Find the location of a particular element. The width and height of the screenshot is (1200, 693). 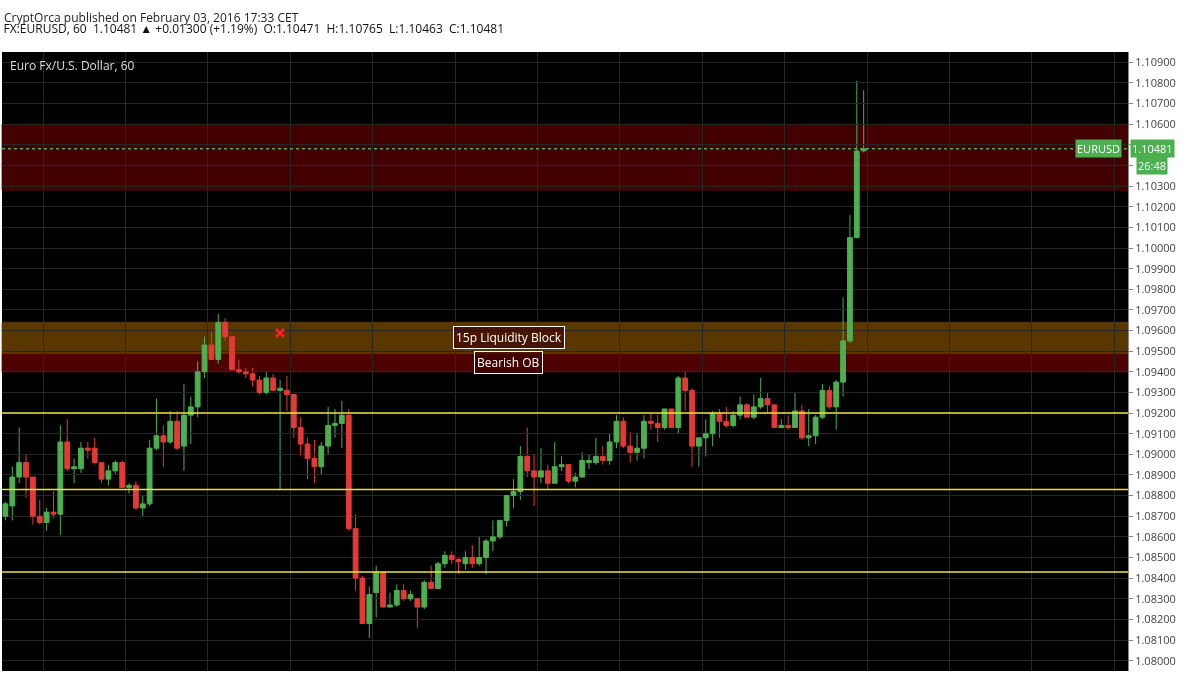

y-tick-label: 1.09600 is located at coordinates (1155, 330).